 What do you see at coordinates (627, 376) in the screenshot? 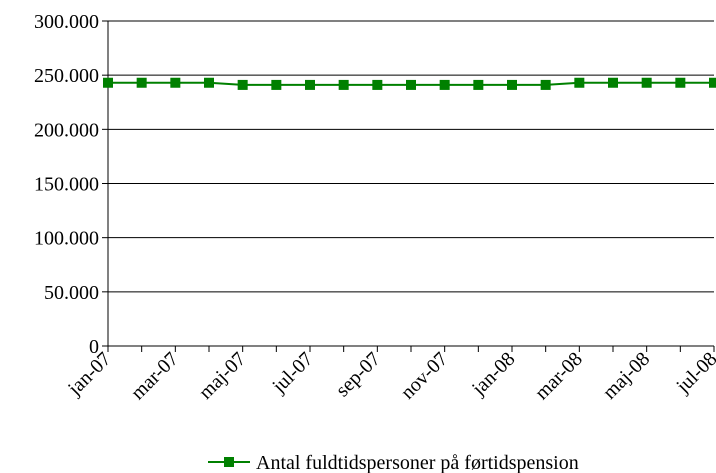
I see `x-tick-label: maj-08` at bounding box center [627, 376].